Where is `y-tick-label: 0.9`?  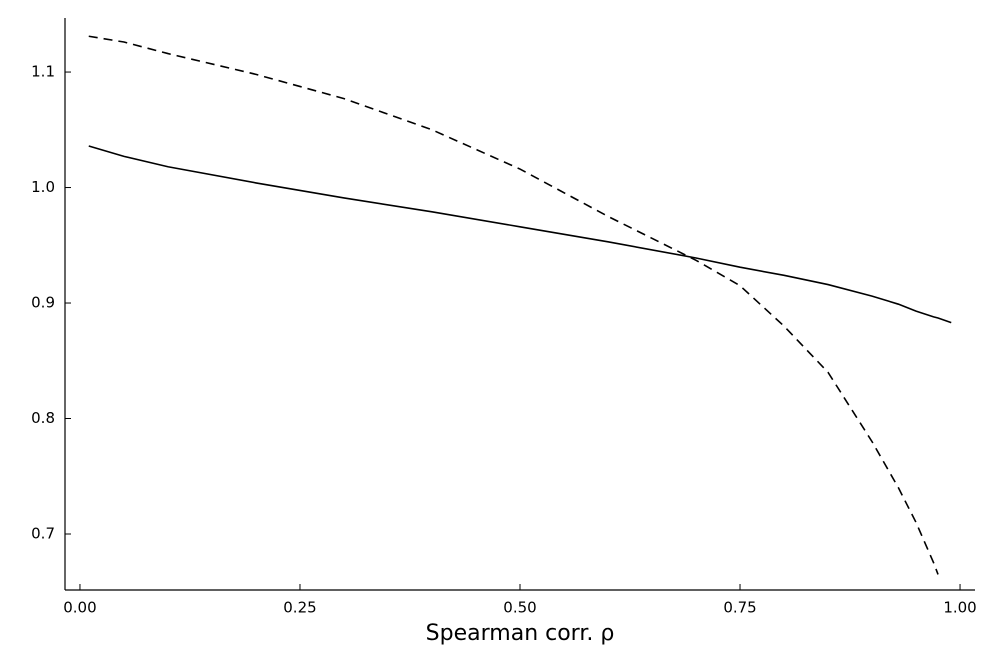 y-tick-label: 0.9 is located at coordinates (43, 303).